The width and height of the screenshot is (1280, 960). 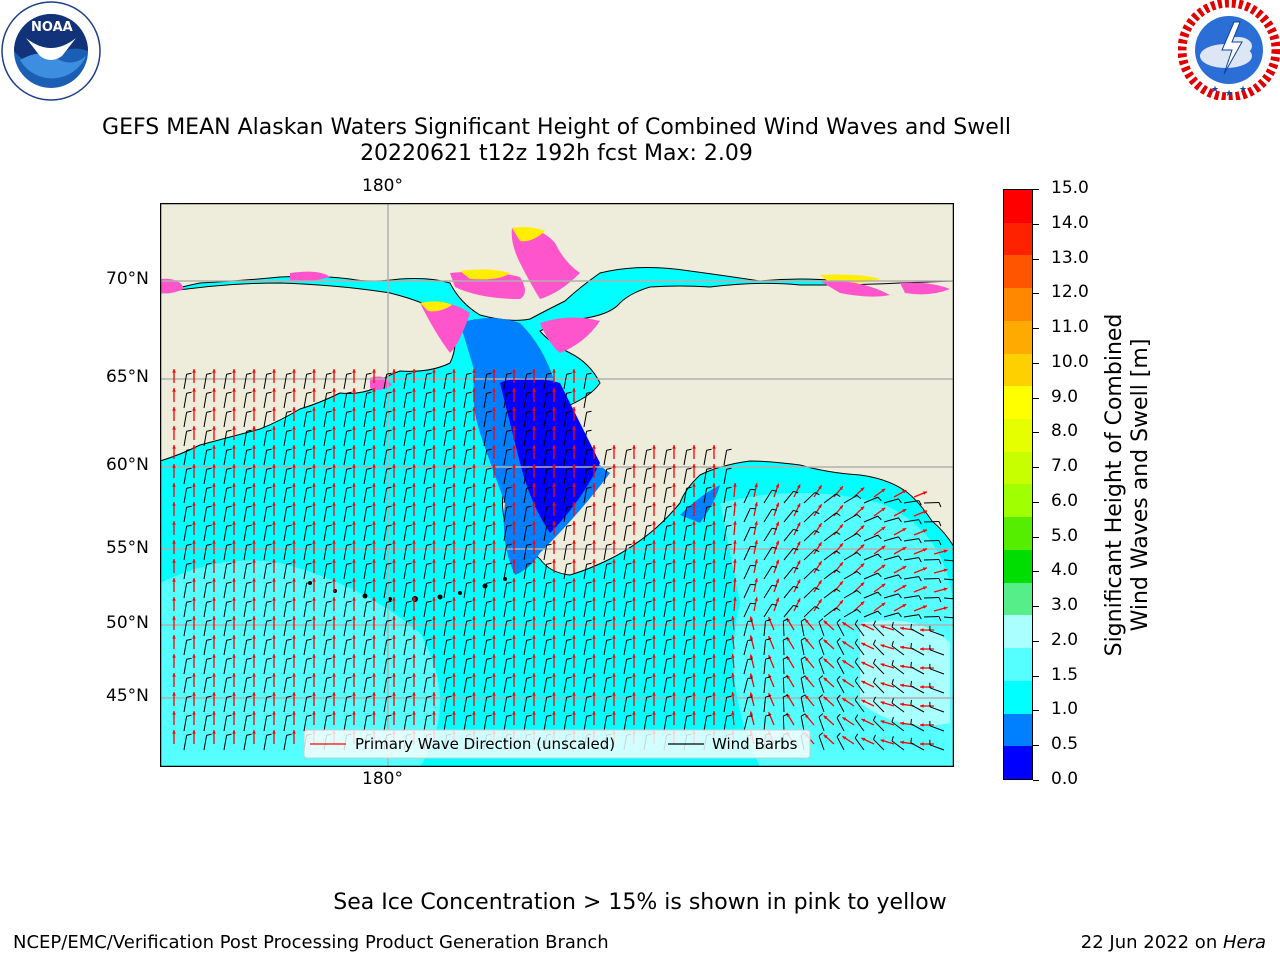 I want to click on colorbar-tick-label: 10.0, so click(x=1070, y=361).